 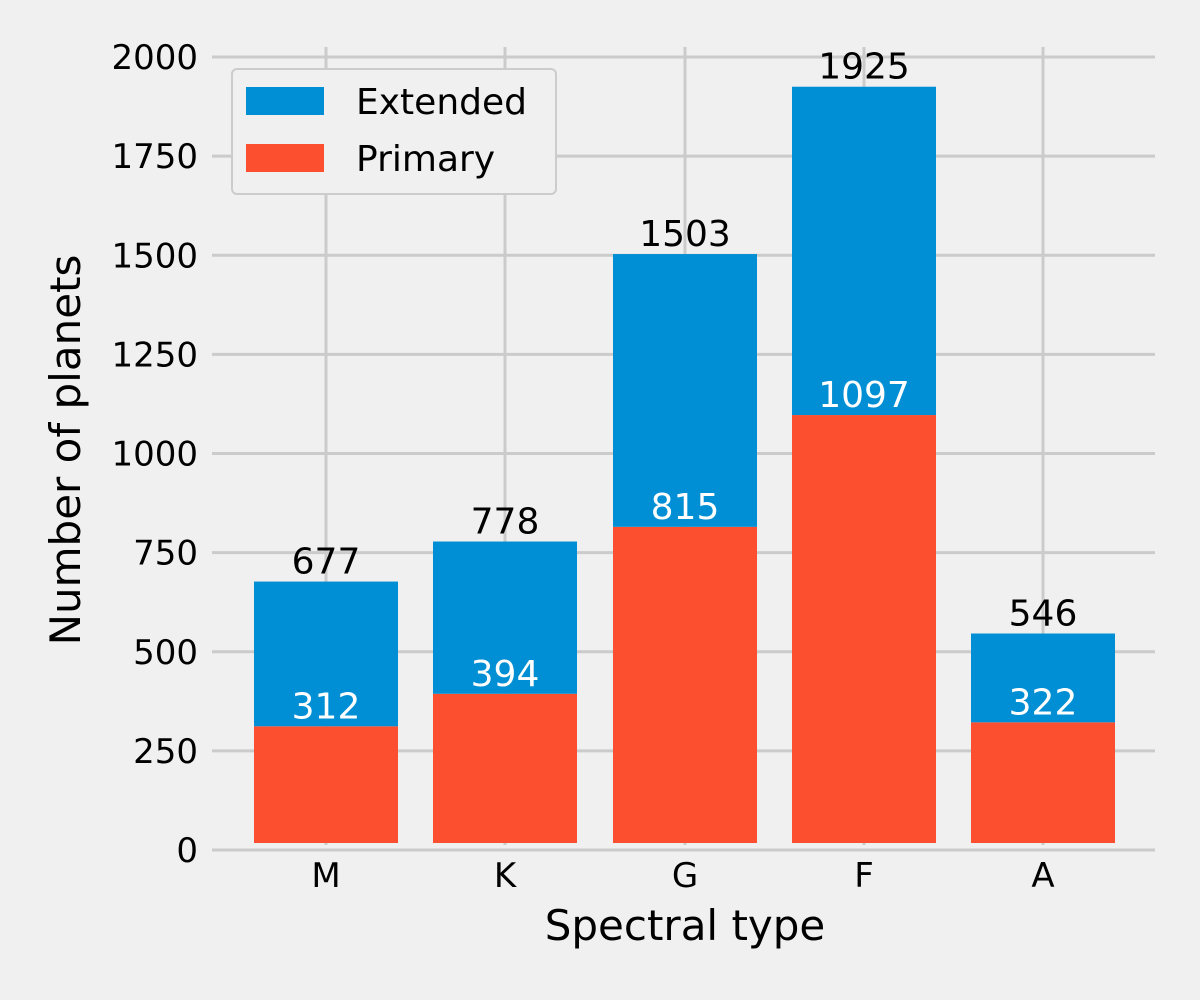 What do you see at coordinates (1043, 678) in the screenshot?
I see `bar-extended-A` at bounding box center [1043, 678].